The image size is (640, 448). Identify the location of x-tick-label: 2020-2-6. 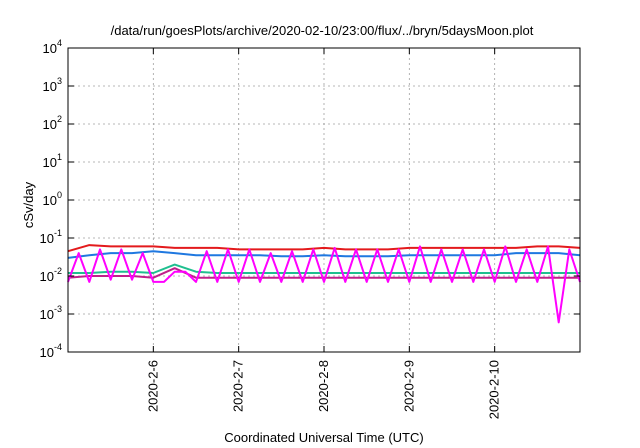
(152, 386).